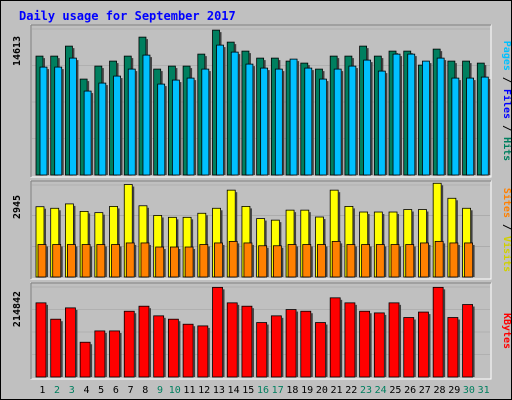 The height and width of the screenshot is (400, 512). What do you see at coordinates (175, 390) in the screenshot?
I see `x-tick-label: 10` at bounding box center [175, 390].